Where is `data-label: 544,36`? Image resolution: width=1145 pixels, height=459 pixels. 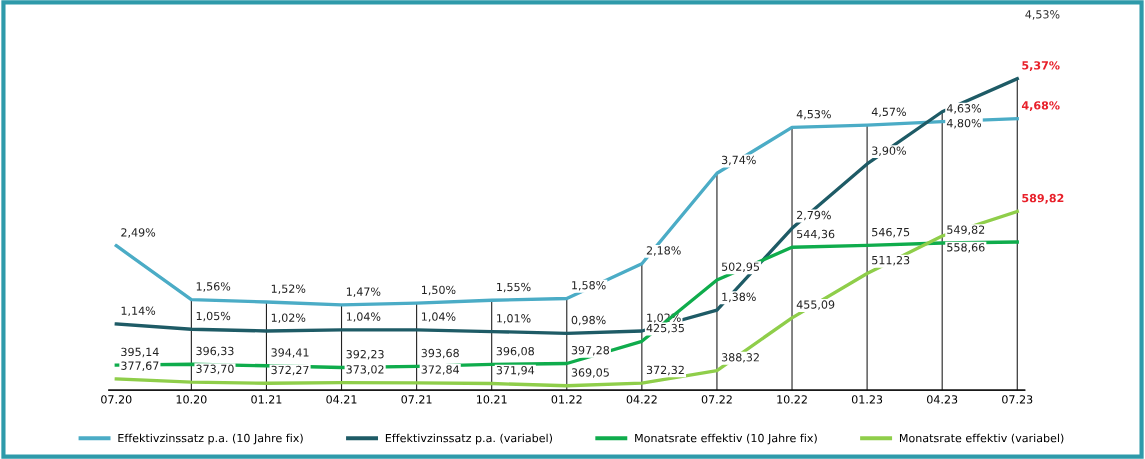 data-label: 544,36 is located at coordinates (816, 234).